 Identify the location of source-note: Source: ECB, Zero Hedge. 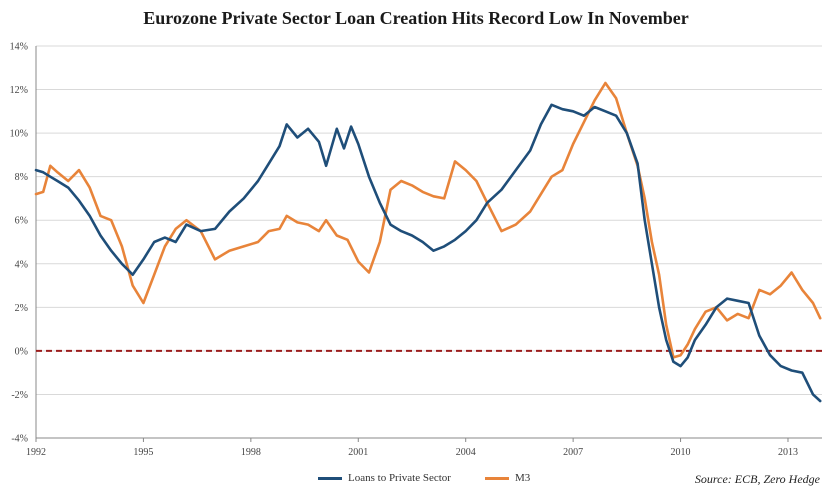
(757, 479).